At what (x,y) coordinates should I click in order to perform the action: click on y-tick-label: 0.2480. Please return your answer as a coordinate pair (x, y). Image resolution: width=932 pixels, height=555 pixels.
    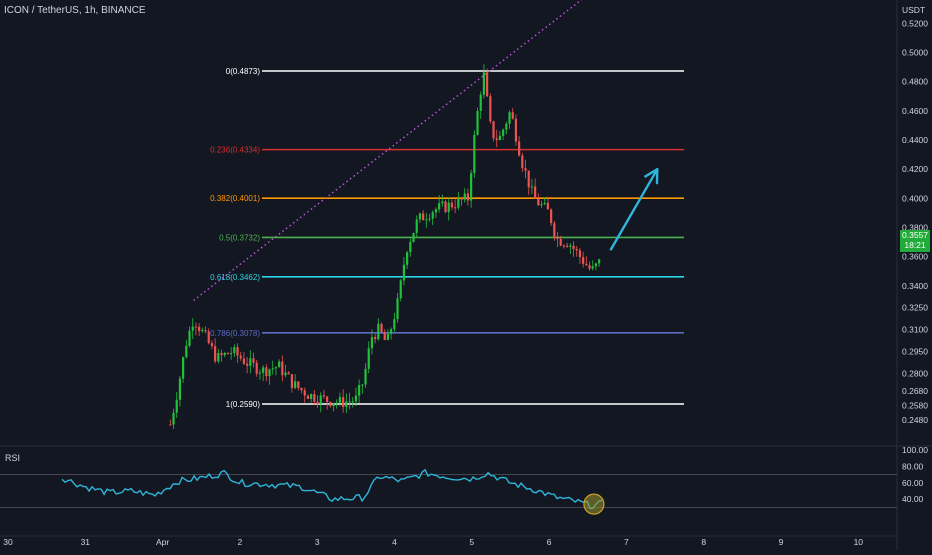
    Looking at the image, I should click on (915, 420).